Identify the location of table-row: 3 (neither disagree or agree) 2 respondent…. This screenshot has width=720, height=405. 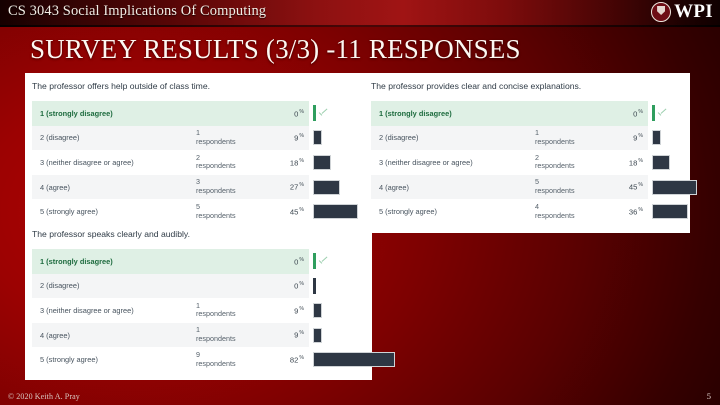
(520, 162).